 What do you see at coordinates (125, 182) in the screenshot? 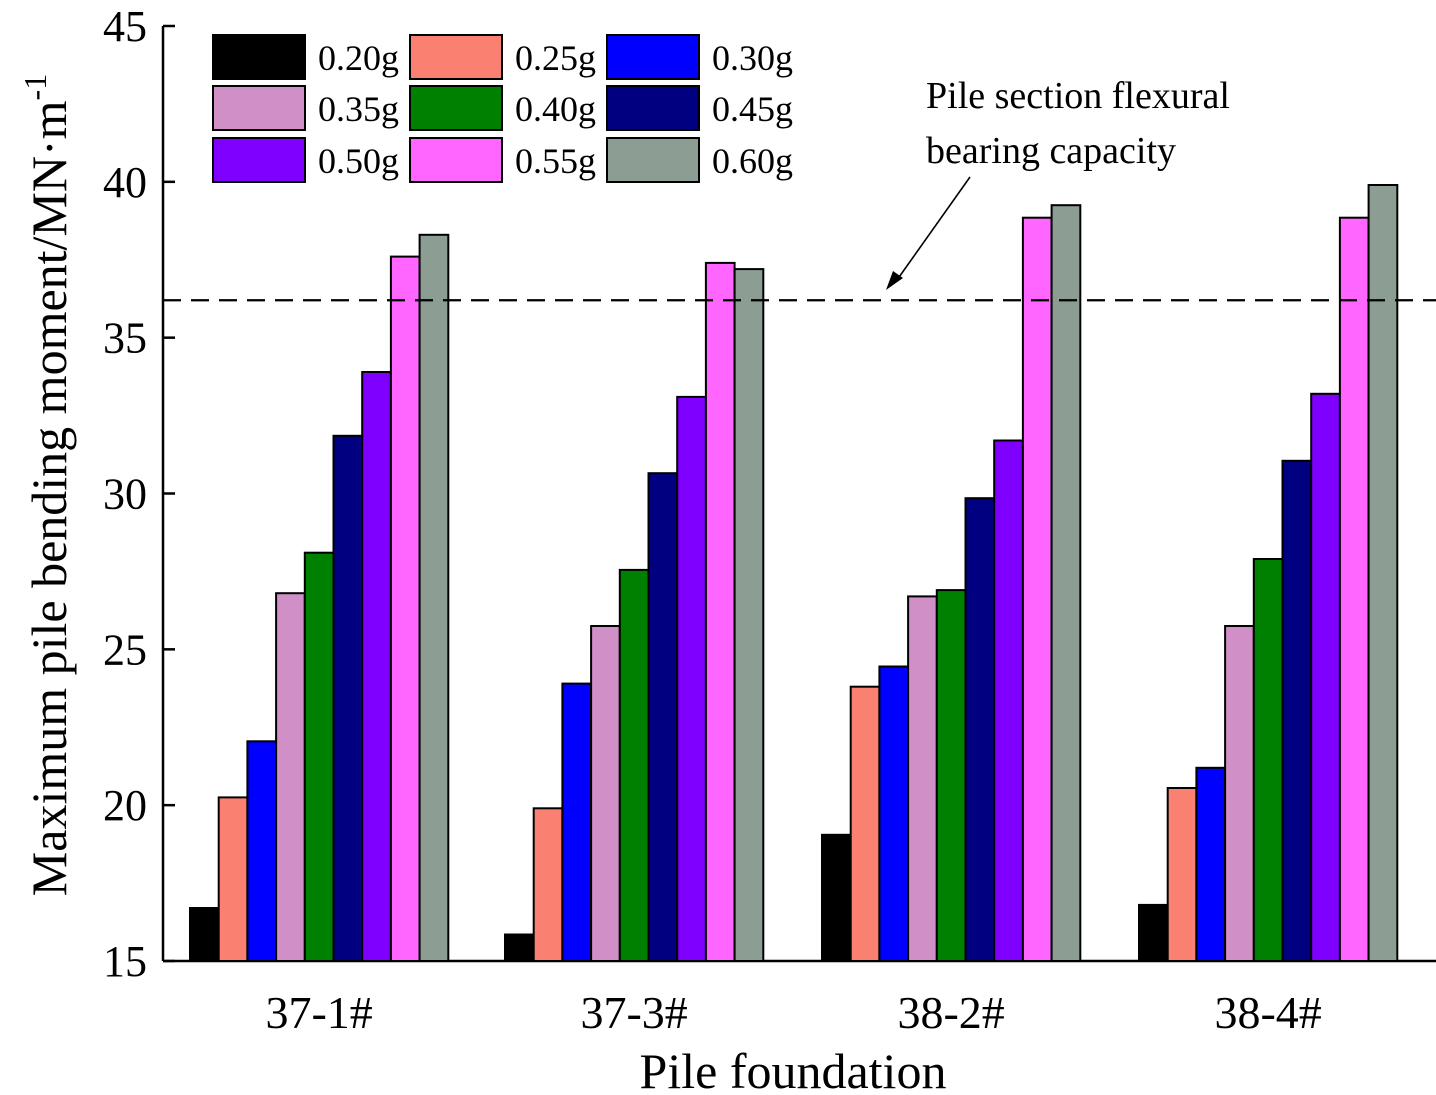
I see `y-tick-label: 40` at bounding box center [125, 182].